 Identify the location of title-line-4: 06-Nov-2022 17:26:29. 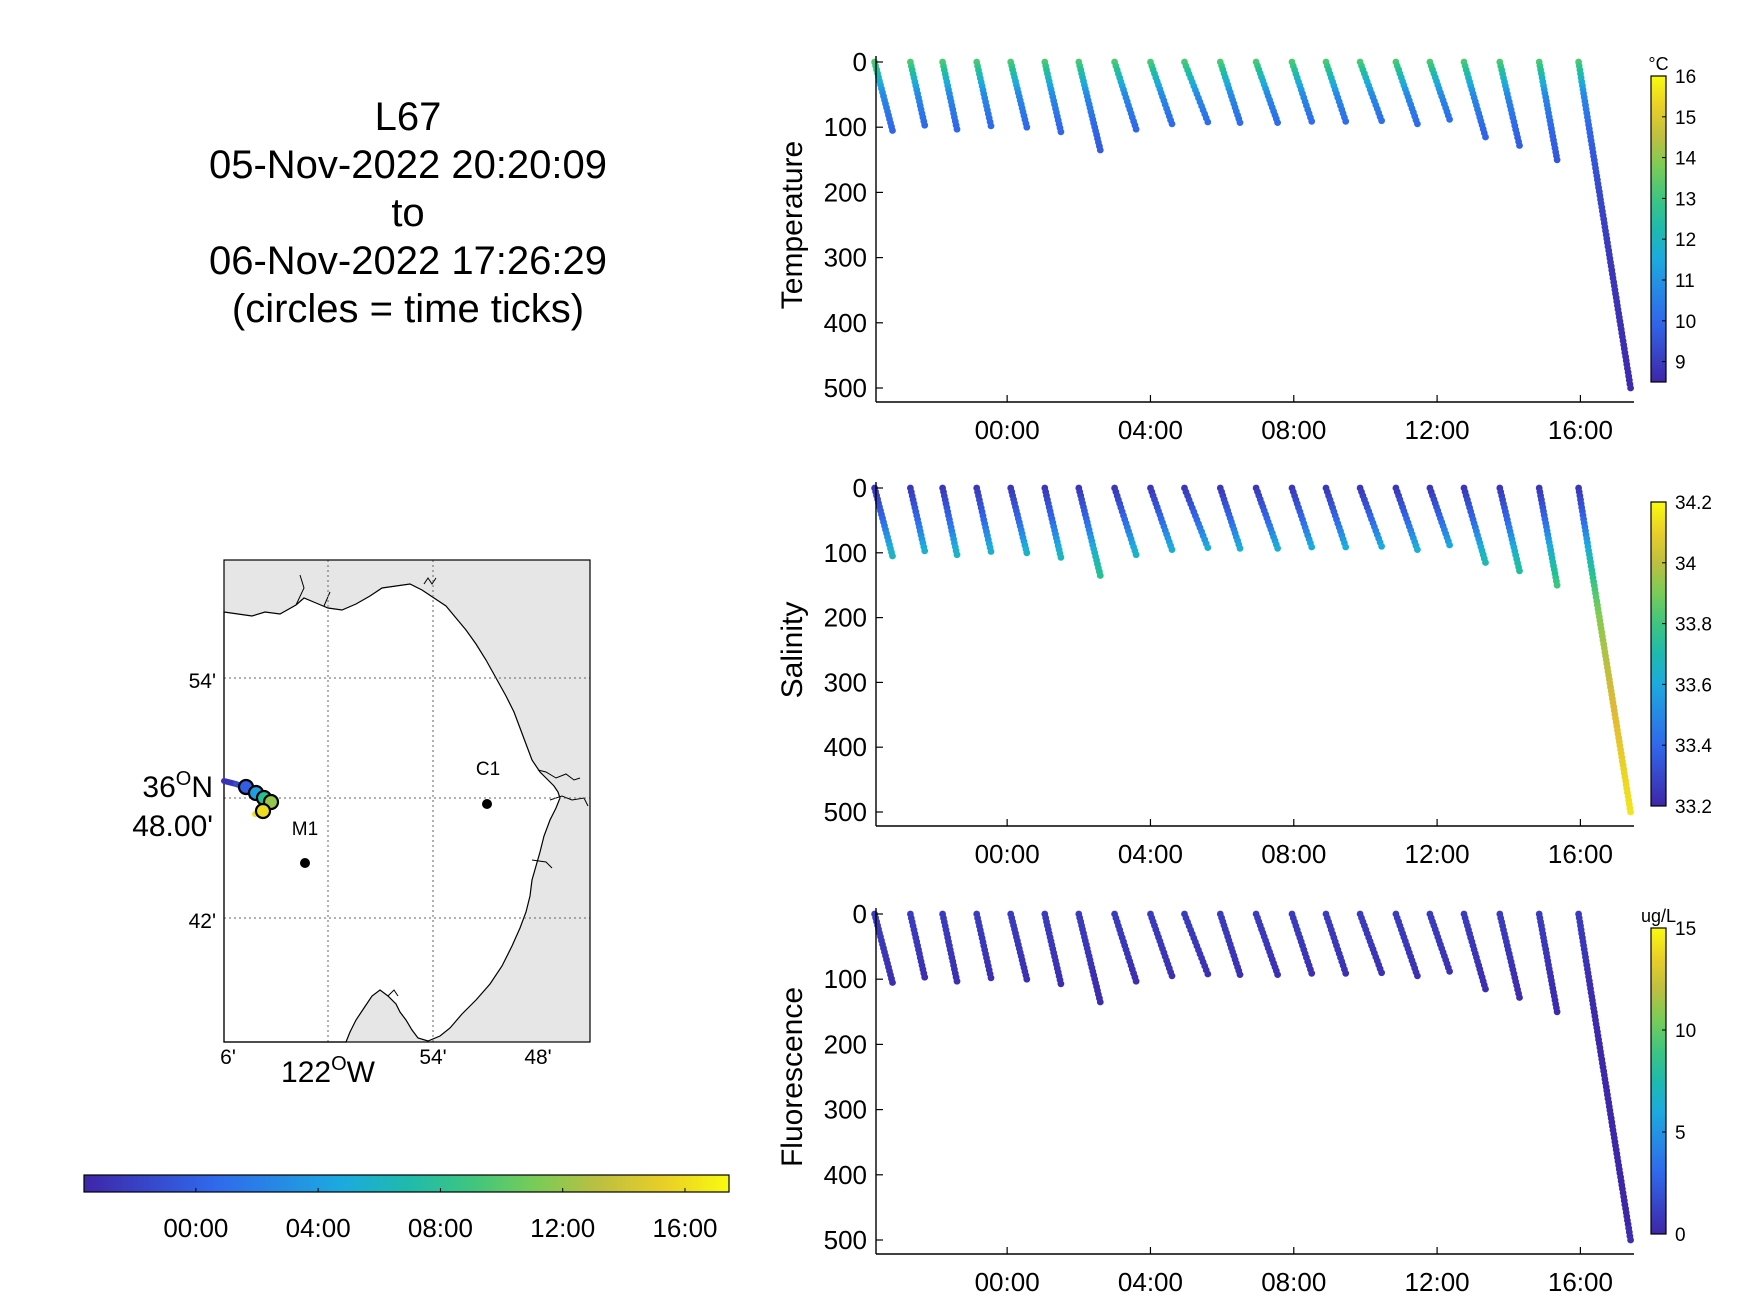
(408, 261).